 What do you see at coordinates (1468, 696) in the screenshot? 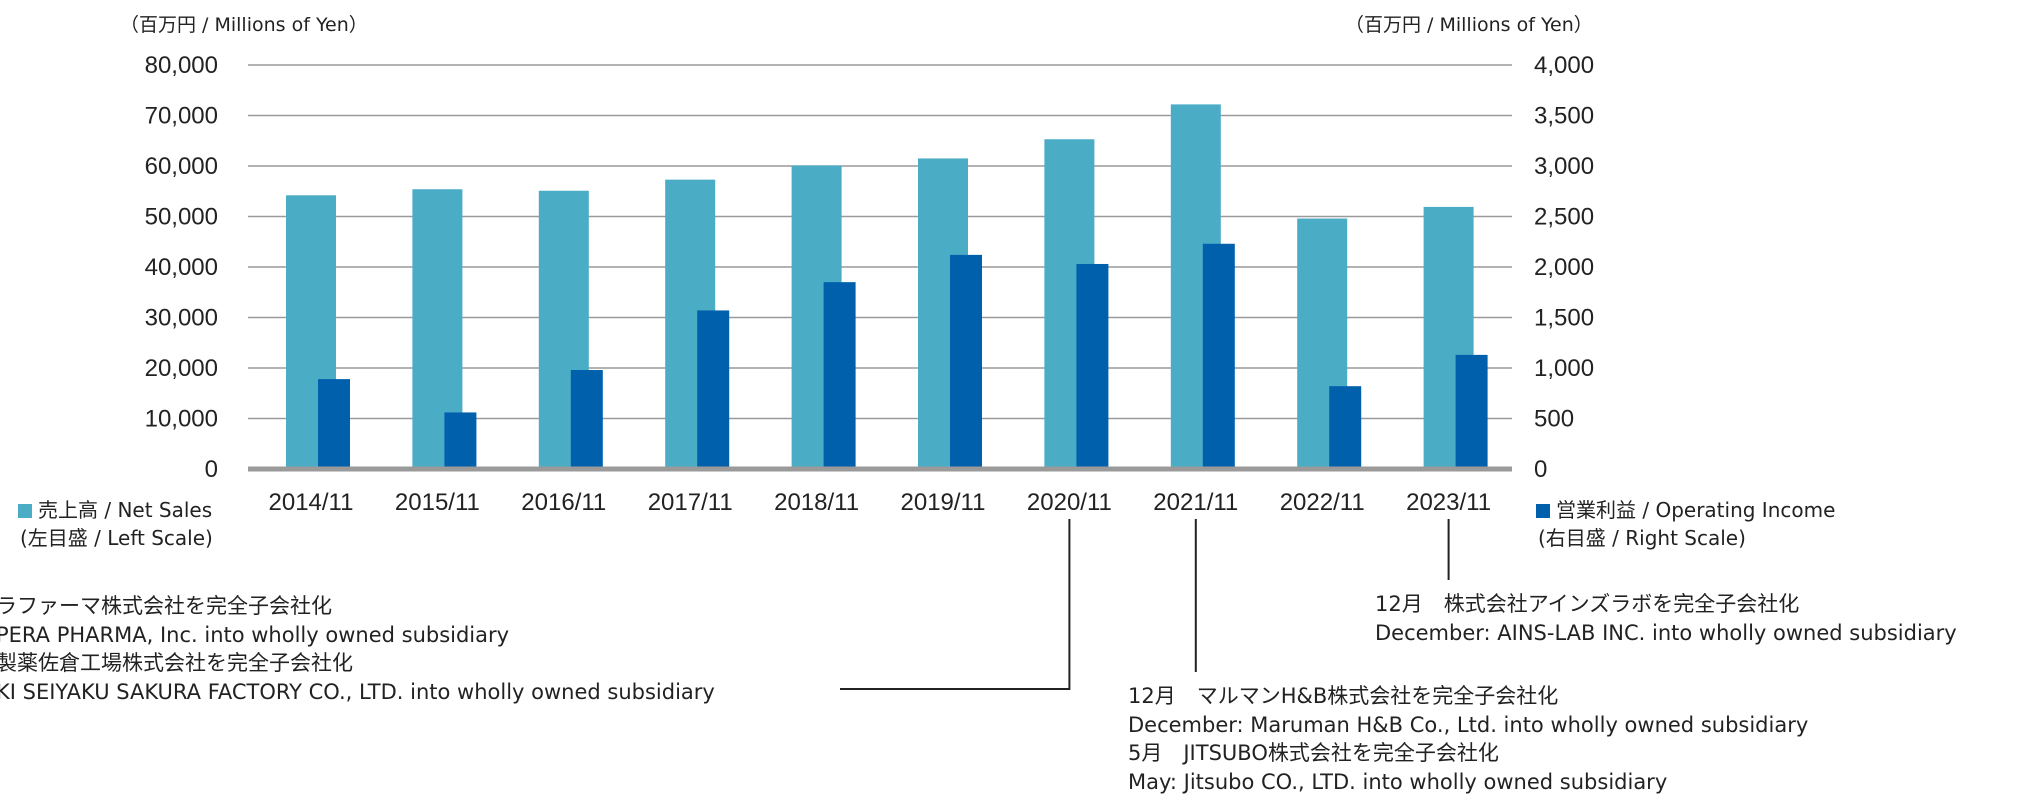
I see `annotation-2021-line-1: 12月 マルマンH&B株式会社を完全子会社化` at bounding box center [1468, 696].